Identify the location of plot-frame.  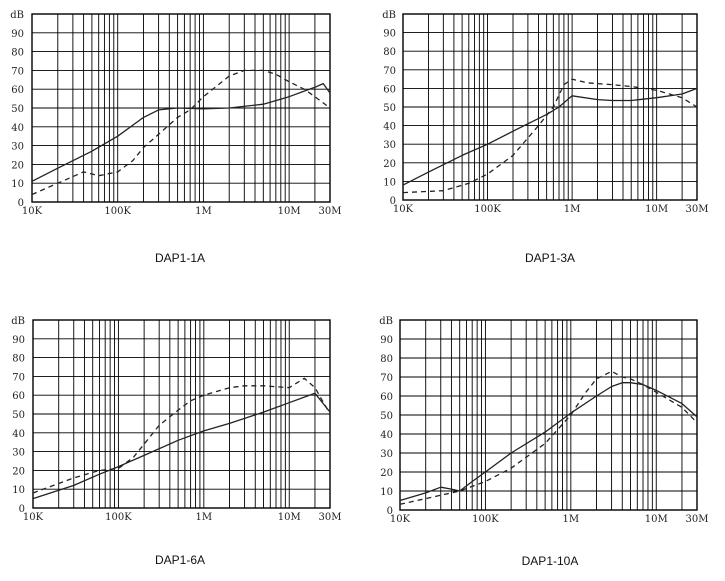
(548, 415).